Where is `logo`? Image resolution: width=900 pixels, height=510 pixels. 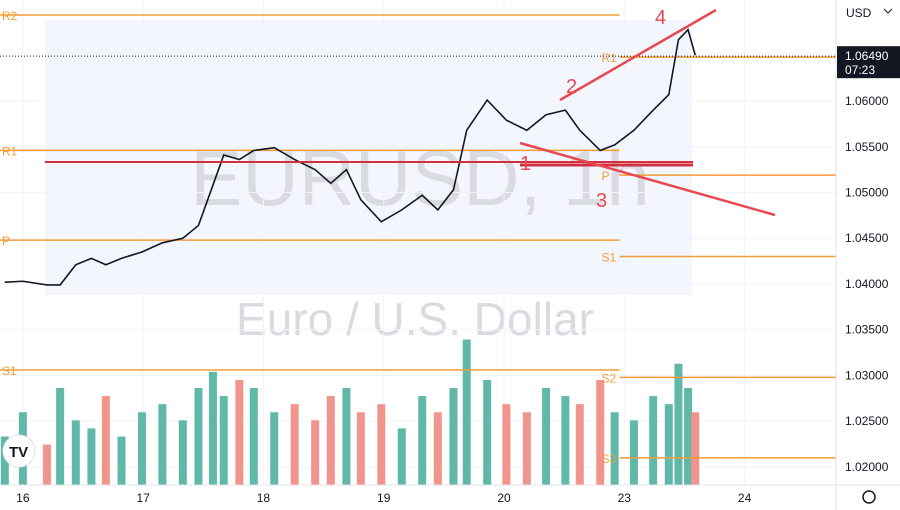 logo is located at coordinates (19, 451).